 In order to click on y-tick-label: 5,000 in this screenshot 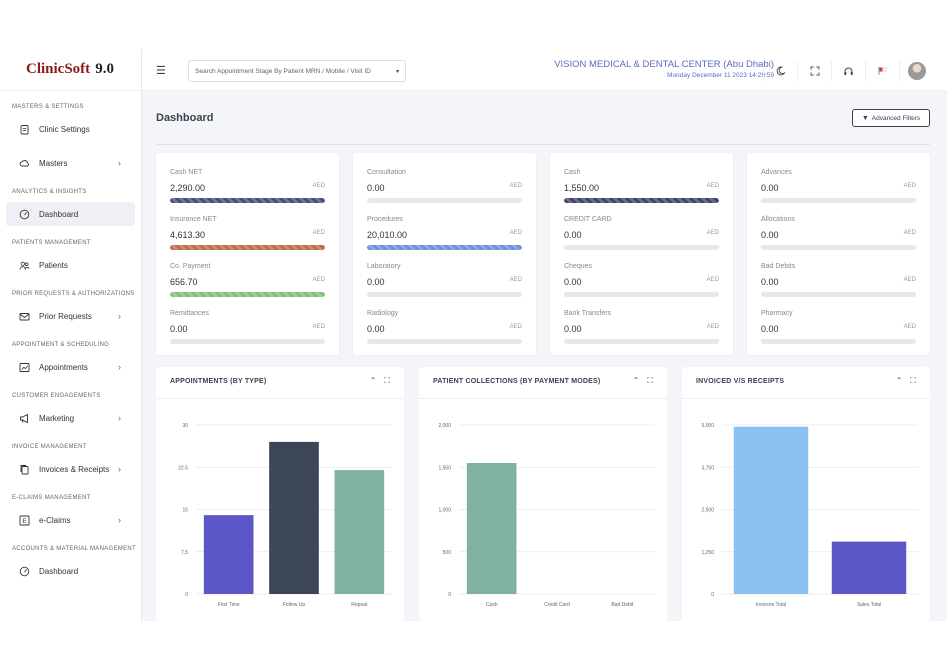, I will do `click(707, 426)`.